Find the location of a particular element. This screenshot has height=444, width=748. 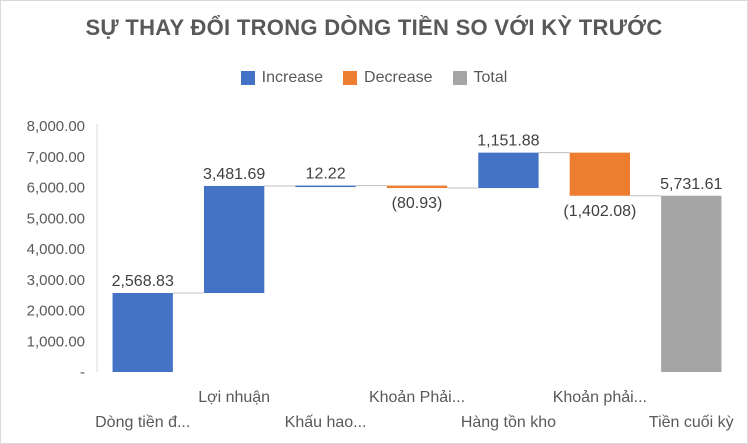

legend-label-increase: Increase is located at coordinates (292, 77).